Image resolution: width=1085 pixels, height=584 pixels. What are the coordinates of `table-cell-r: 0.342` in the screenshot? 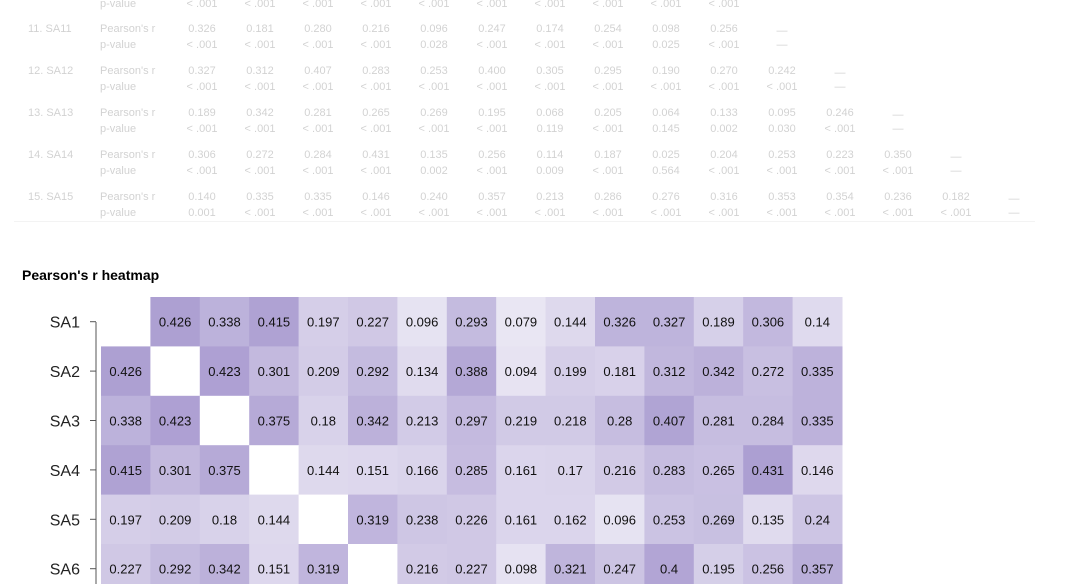 It's located at (260, 113).